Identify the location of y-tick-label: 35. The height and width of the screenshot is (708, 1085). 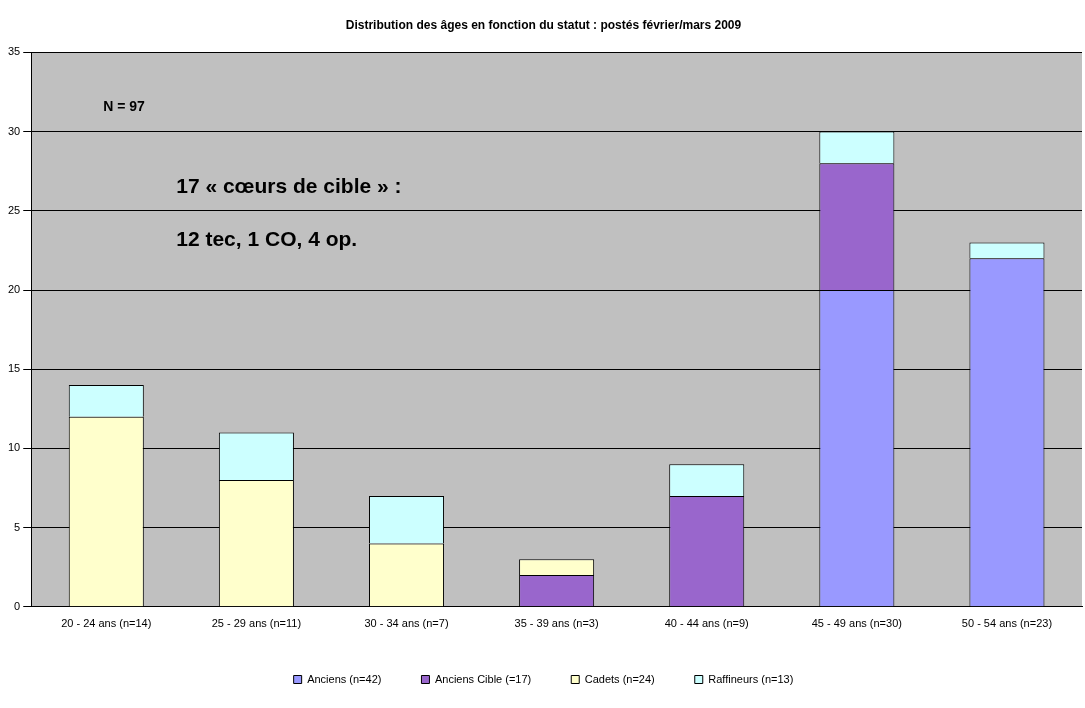
(14, 51).